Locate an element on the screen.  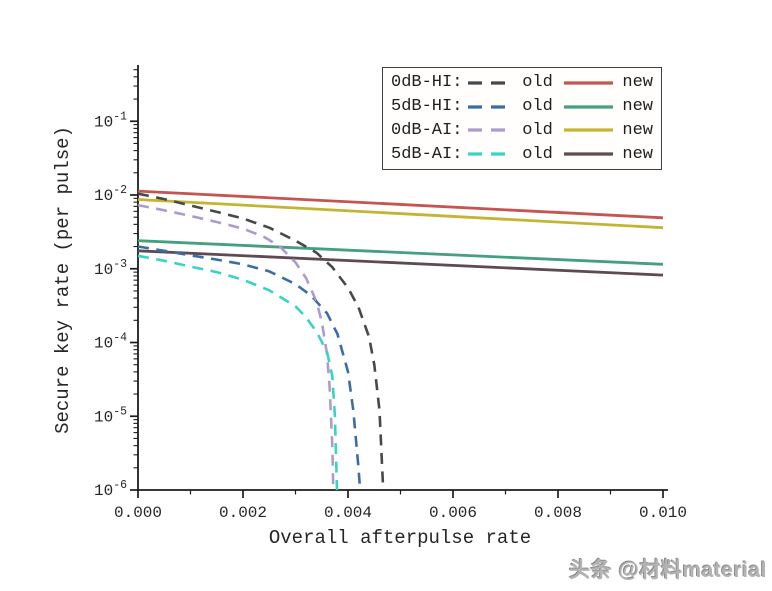
x-tick-label: 0.006 is located at coordinates (453, 513).